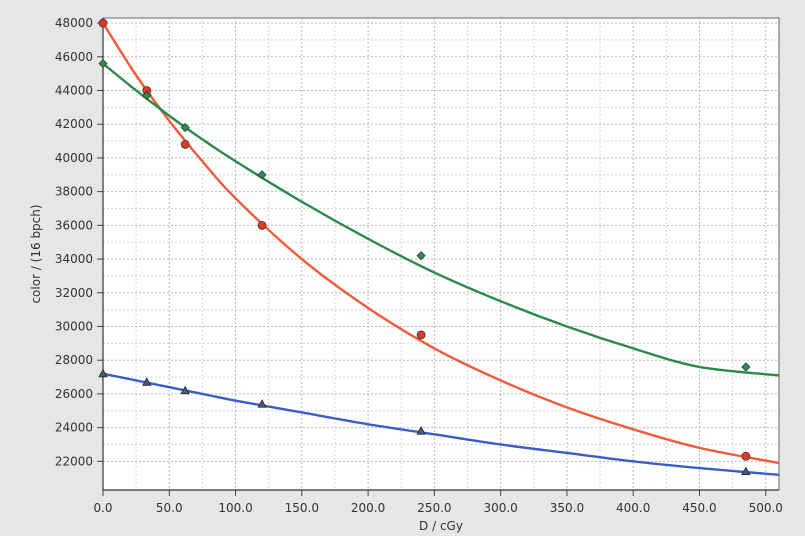 The width and height of the screenshot is (805, 536). What do you see at coordinates (434, 508) in the screenshot?
I see `x-tick-label: 250.0` at bounding box center [434, 508].